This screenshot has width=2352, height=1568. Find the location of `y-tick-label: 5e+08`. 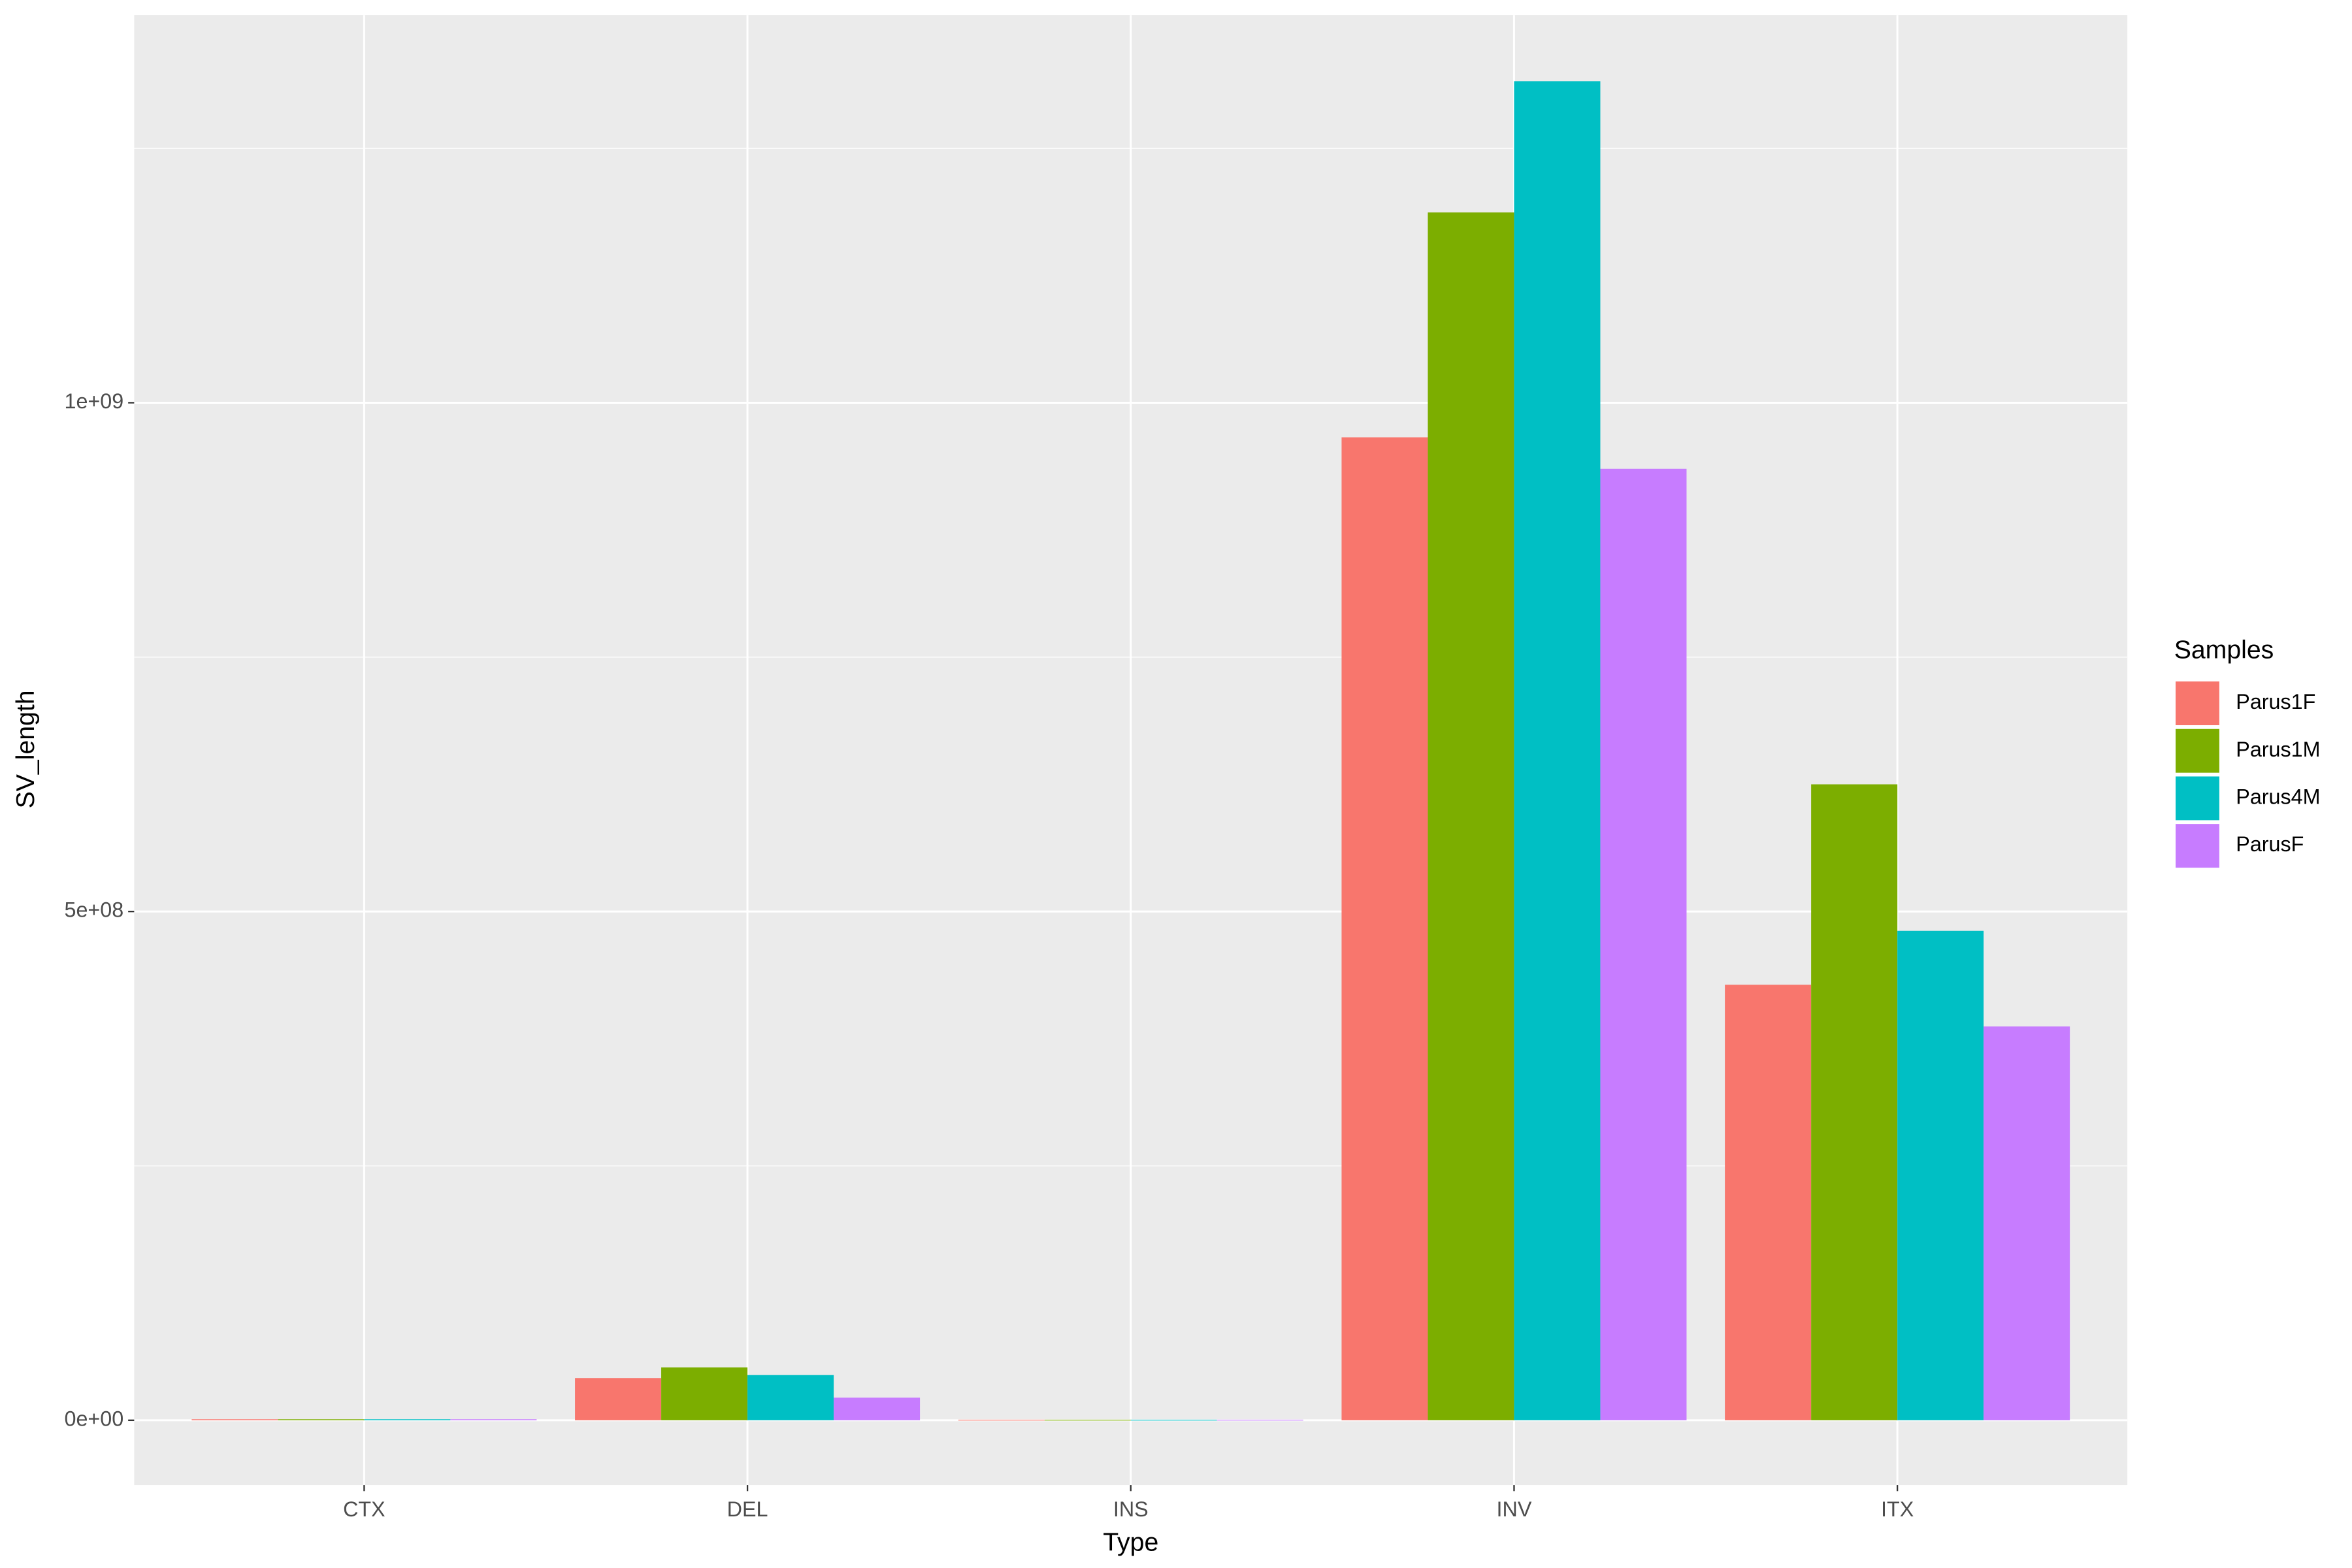

y-tick-label: 5e+08 is located at coordinates (94, 910).